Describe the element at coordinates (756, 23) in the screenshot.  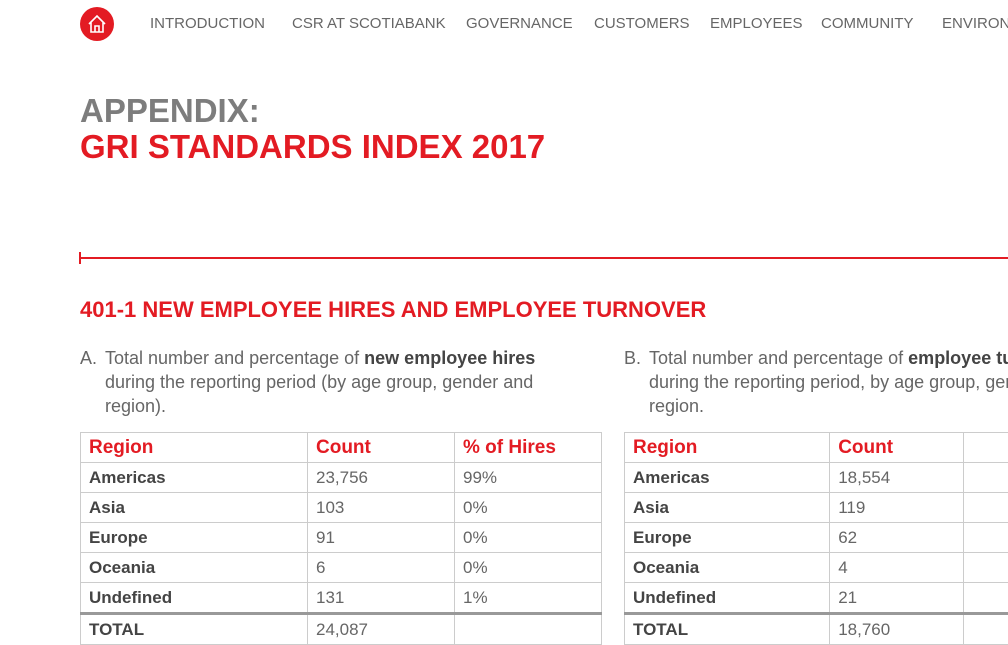
I see `nav-item: EMPLOYEES` at that location.